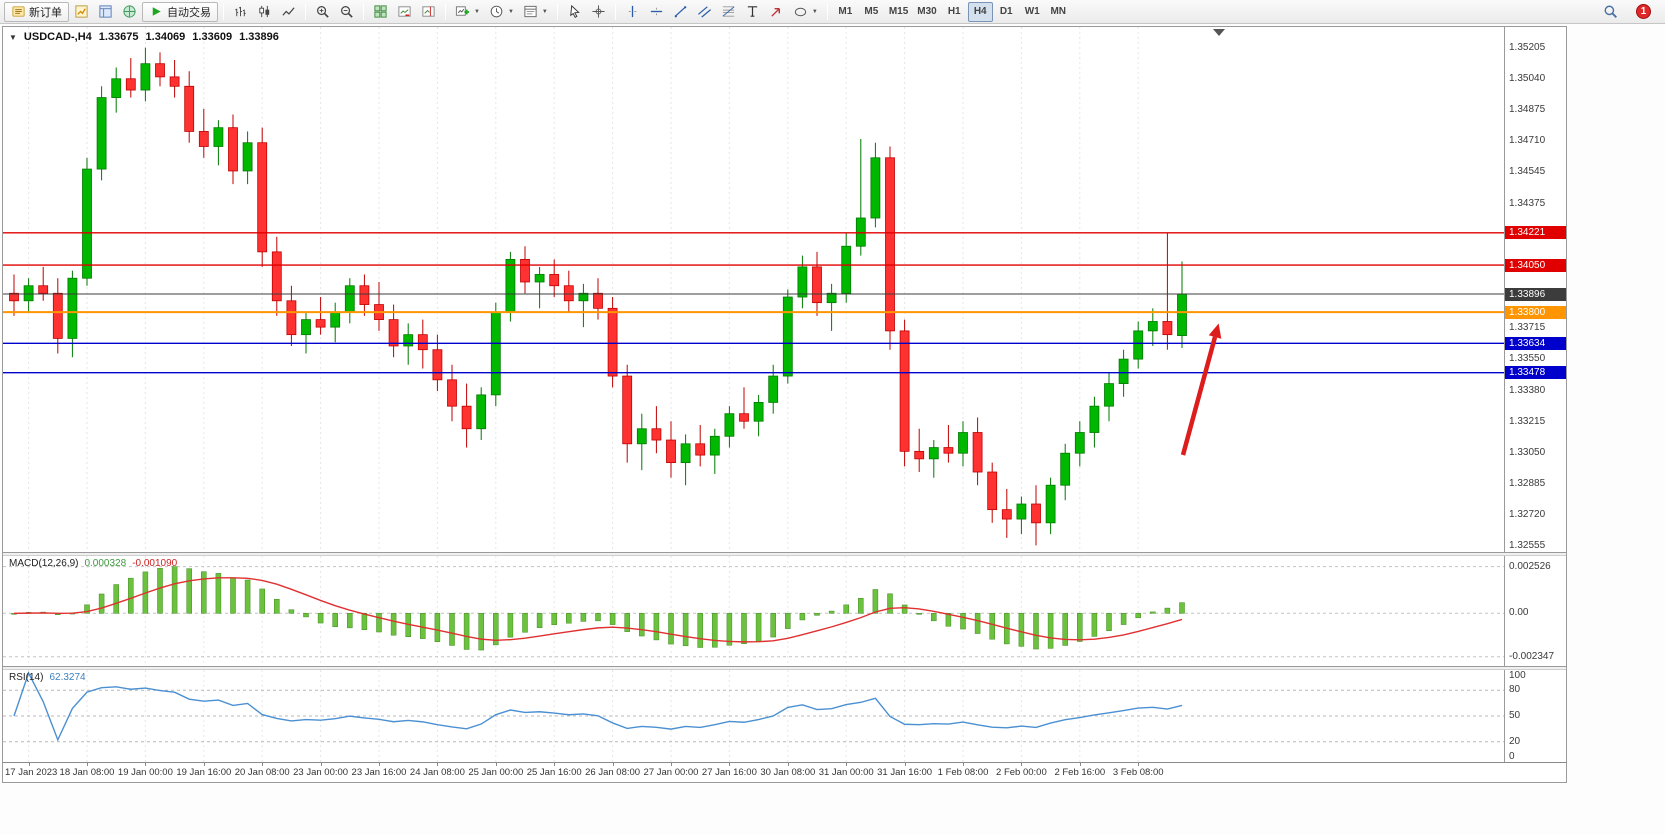  I want to click on tf-d1-button: D1, so click(1006, 12).